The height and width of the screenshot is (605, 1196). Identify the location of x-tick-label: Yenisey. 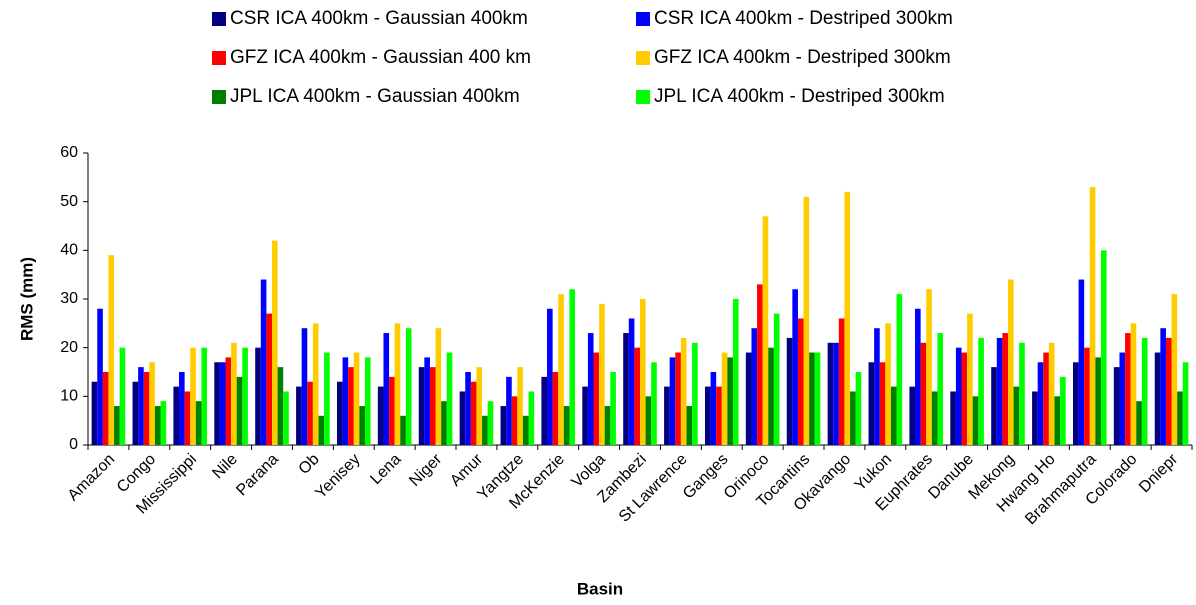
(337, 476).